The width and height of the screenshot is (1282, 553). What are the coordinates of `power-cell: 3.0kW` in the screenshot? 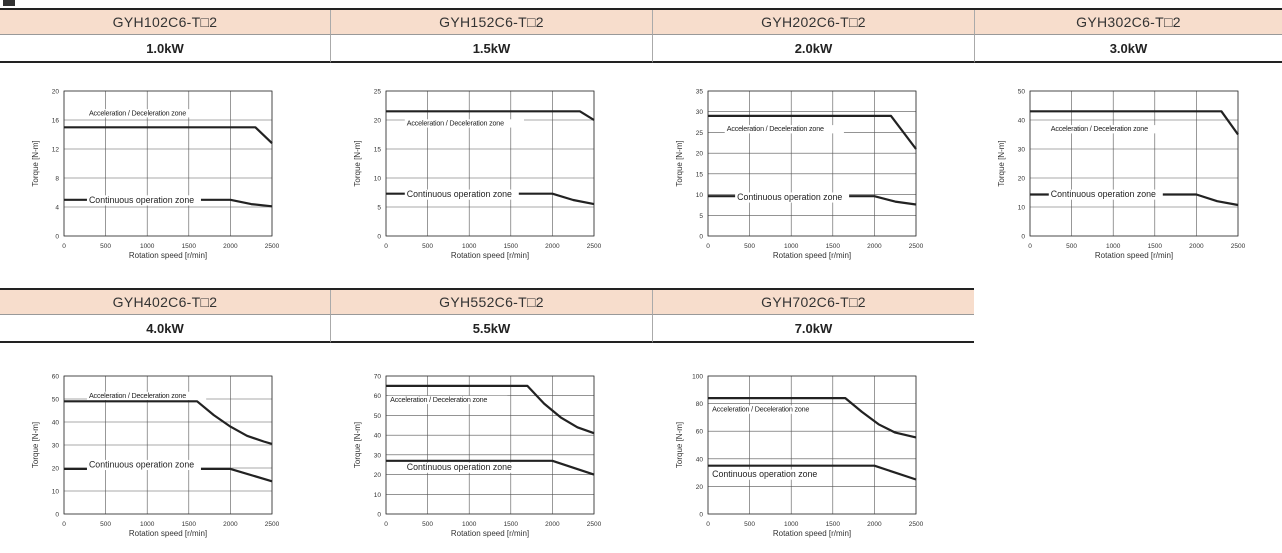 It's located at (1128, 49).